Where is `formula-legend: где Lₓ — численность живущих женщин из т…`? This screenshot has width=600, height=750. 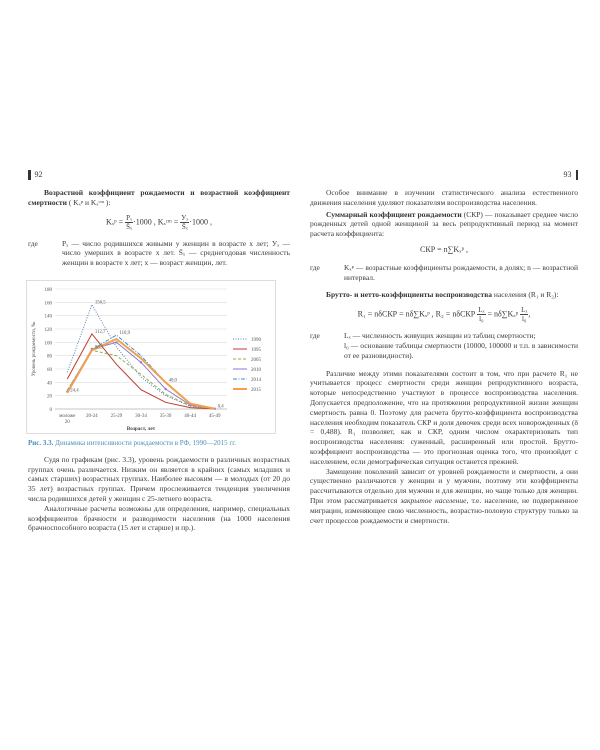 formula-legend: где Lₓ — численность живущих женщин из т… is located at coordinates (444, 345).